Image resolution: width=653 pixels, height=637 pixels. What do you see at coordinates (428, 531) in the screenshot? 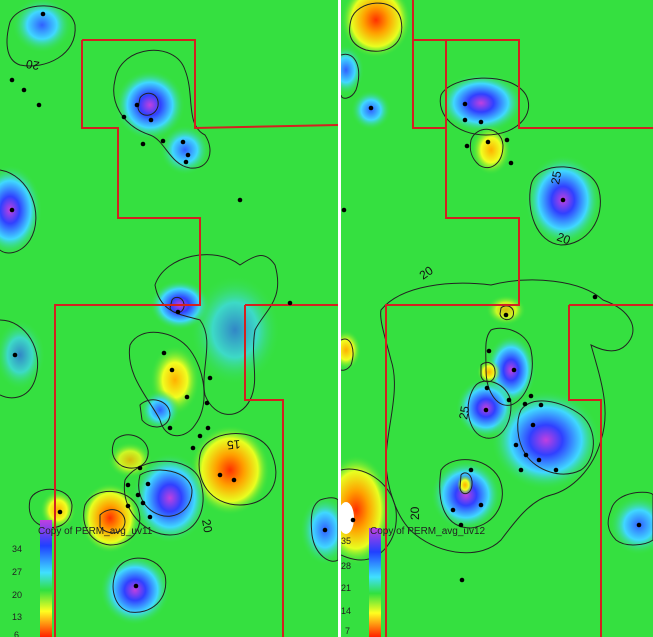
I see `legend-title: Copy of PERM_avg_uv12` at bounding box center [428, 531].